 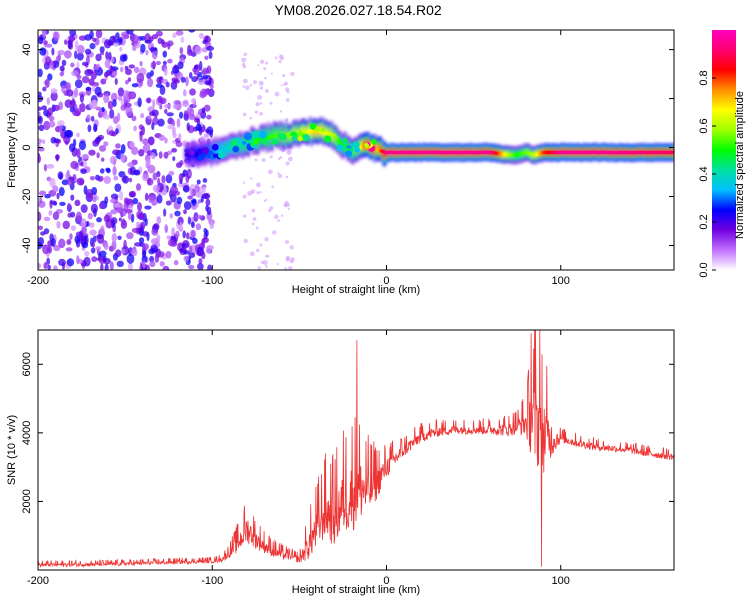 What do you see at coordinates (27, 501) in the screenshot?
I see `snr-y-tick-label: 2000` at bounding box center [27, 501].